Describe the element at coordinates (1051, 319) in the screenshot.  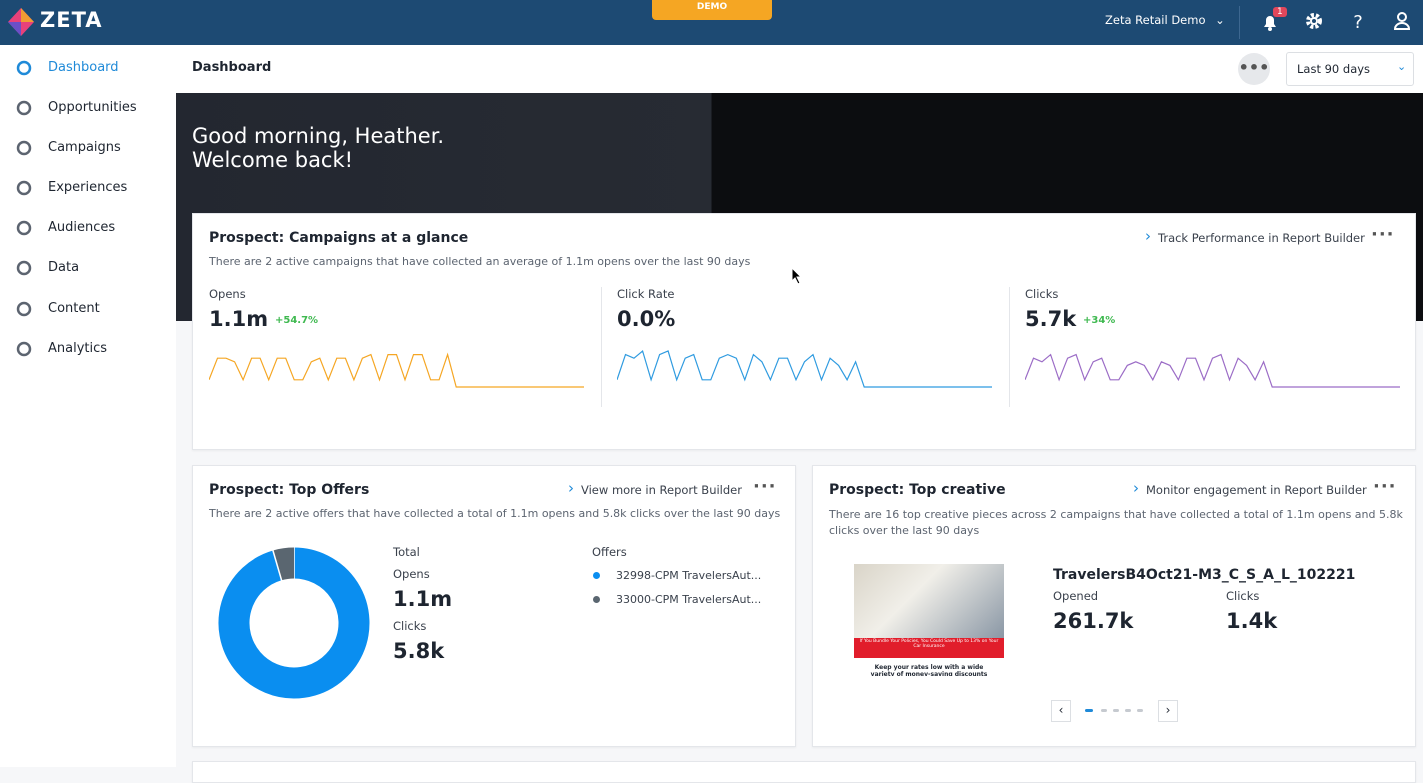
I see `metric-value: 5.7k` at that location.